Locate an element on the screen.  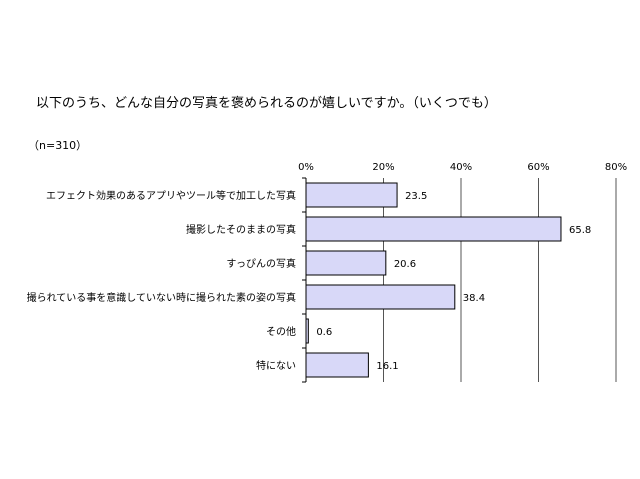
value-label: 23.5 is located at coordinates (416, 196).